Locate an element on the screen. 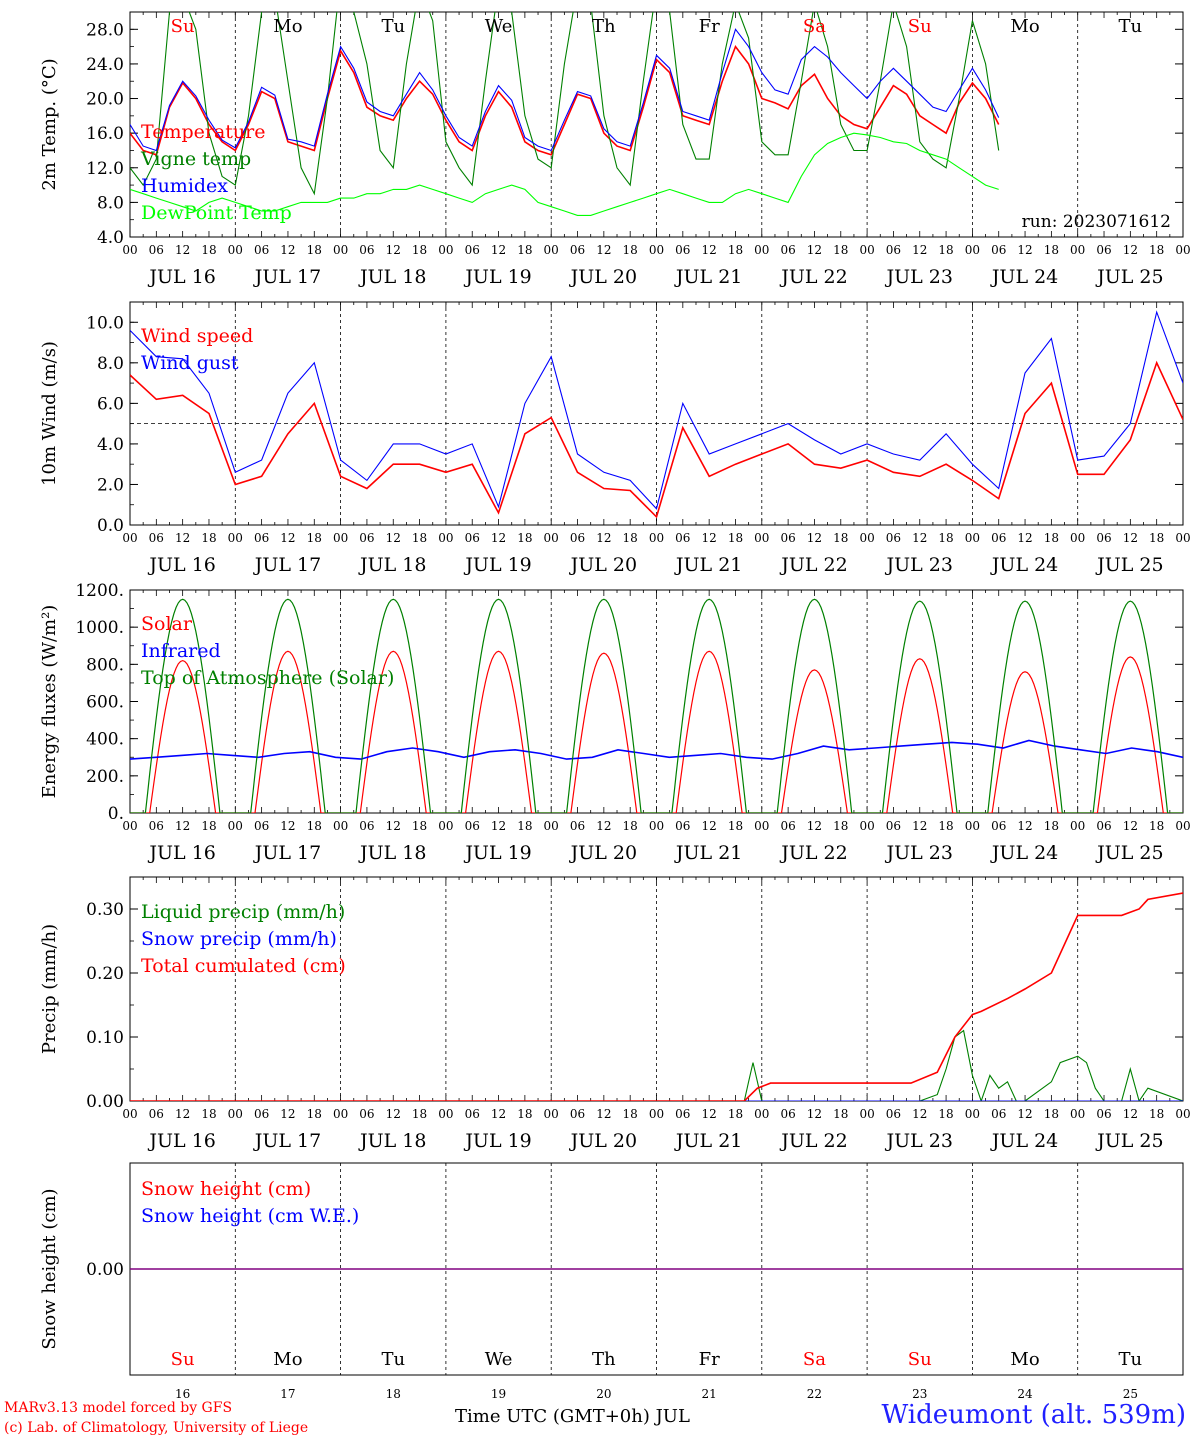 This screenshot has height=1440, width=1194. day-number-label: 25 is located at coordinates (1130, 1394).